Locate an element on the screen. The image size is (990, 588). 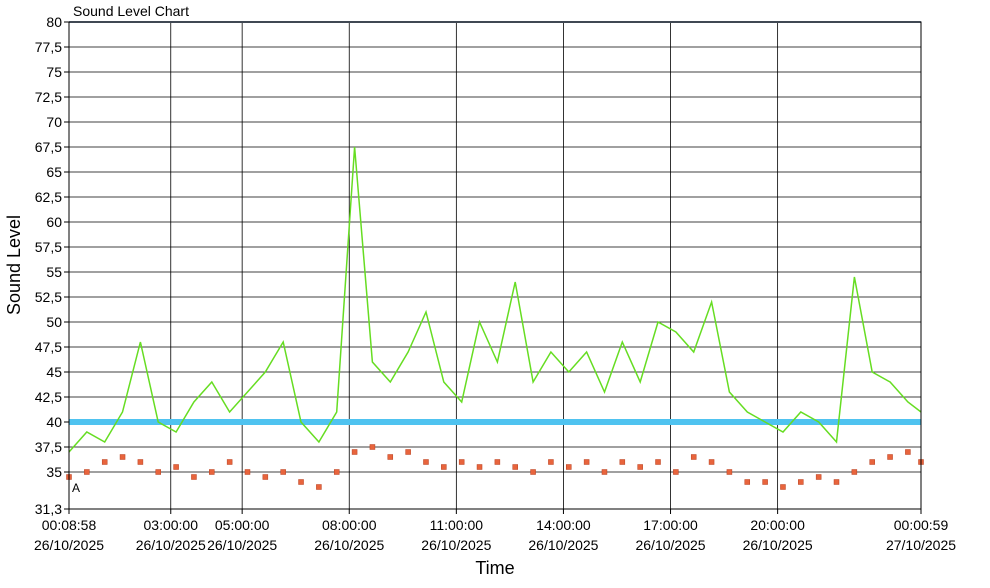
y-tick-label: 62,5 is located at coordinates (48, 197).